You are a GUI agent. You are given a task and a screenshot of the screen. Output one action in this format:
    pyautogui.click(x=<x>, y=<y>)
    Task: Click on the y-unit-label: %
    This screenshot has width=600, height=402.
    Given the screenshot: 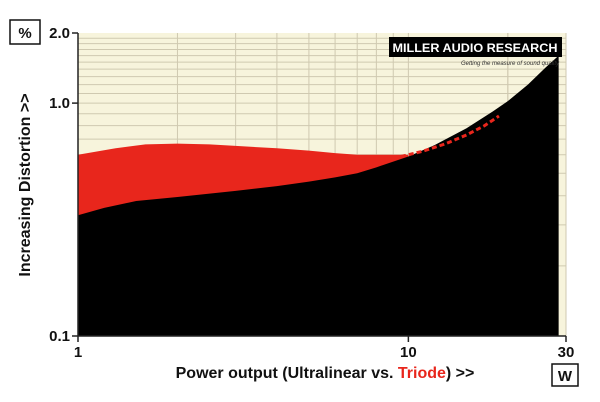 What is the action you would take?
    pyautogui.click(x=24, y=33)
    